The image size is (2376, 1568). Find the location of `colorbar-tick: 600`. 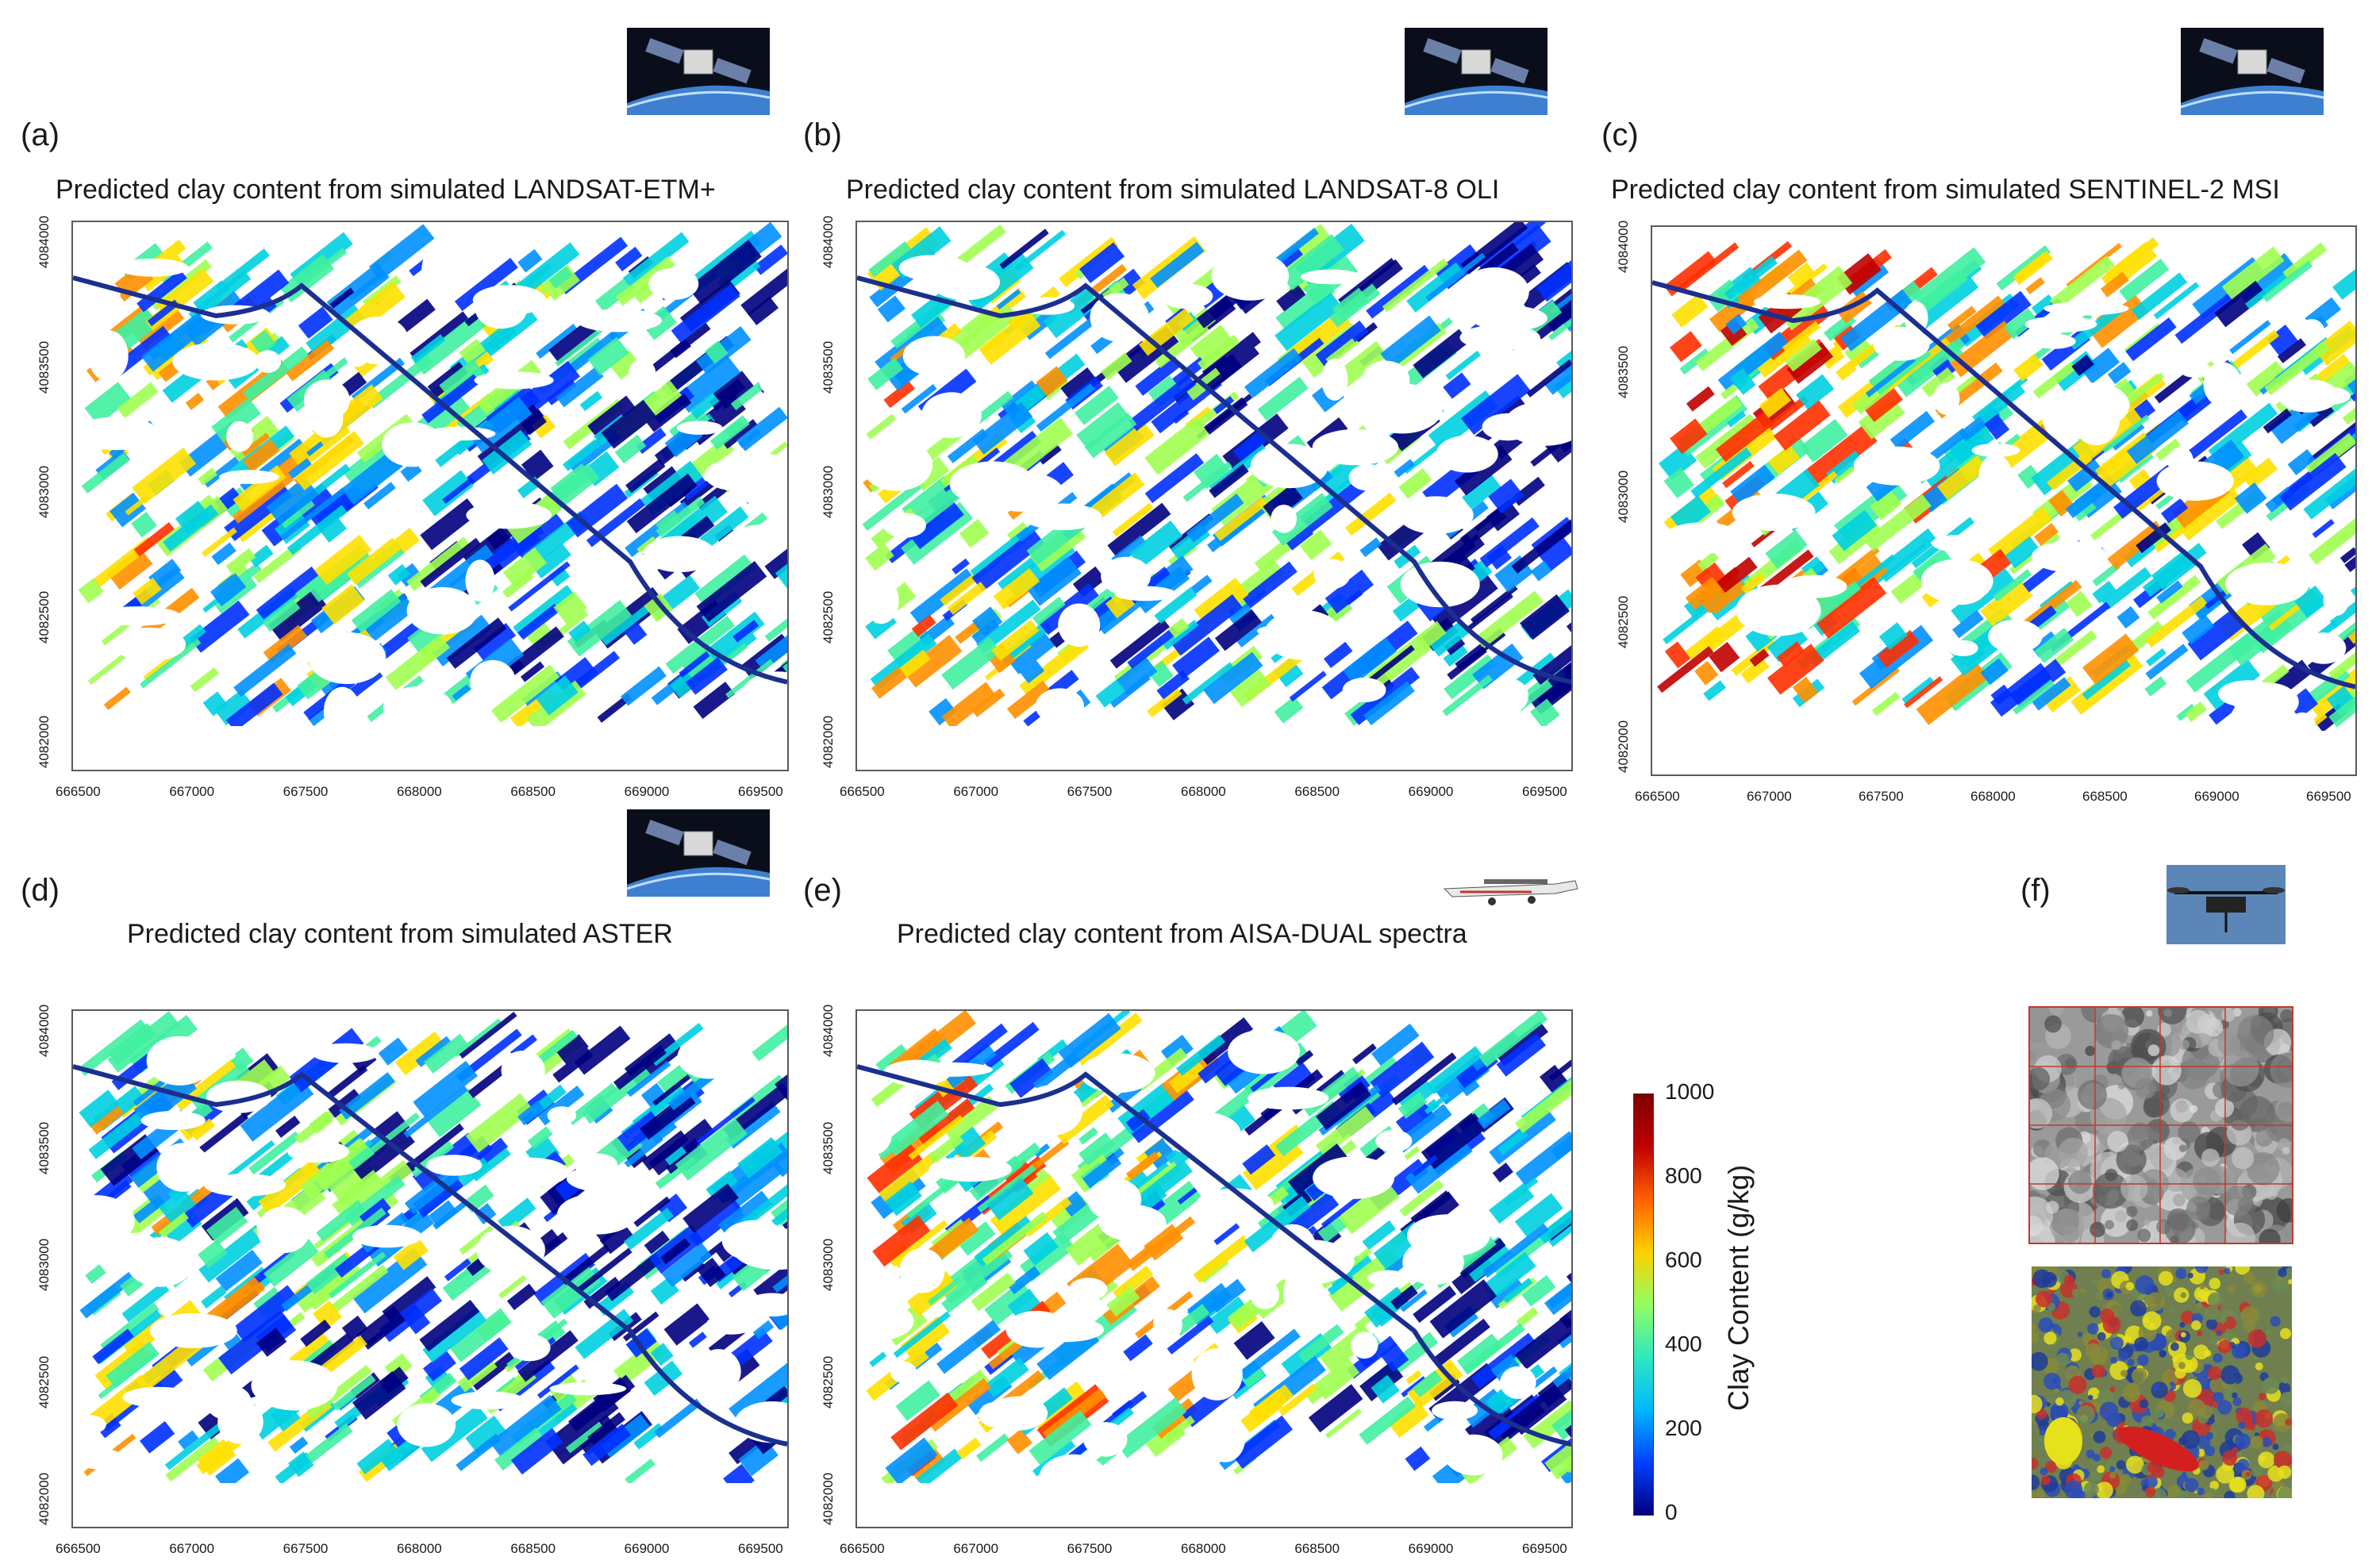

colorbar-tick: 600 is located at coordinates (1684, 1259).